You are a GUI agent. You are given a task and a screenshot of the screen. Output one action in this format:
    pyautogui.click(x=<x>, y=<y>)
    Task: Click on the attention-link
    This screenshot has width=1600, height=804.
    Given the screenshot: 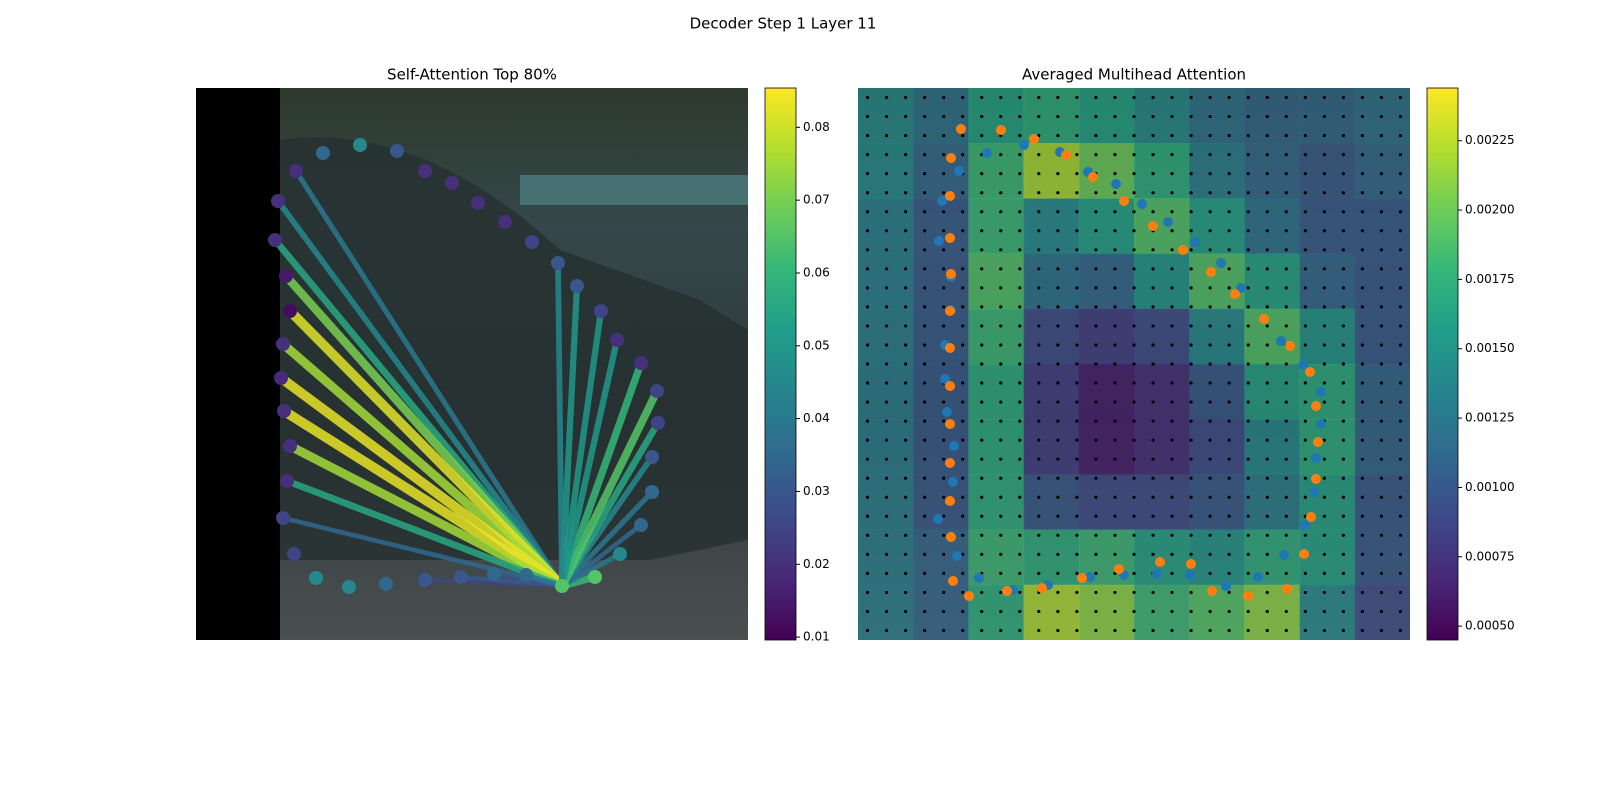 What is the action you would take?
    pyautogui.click(x=422, y=552)
    